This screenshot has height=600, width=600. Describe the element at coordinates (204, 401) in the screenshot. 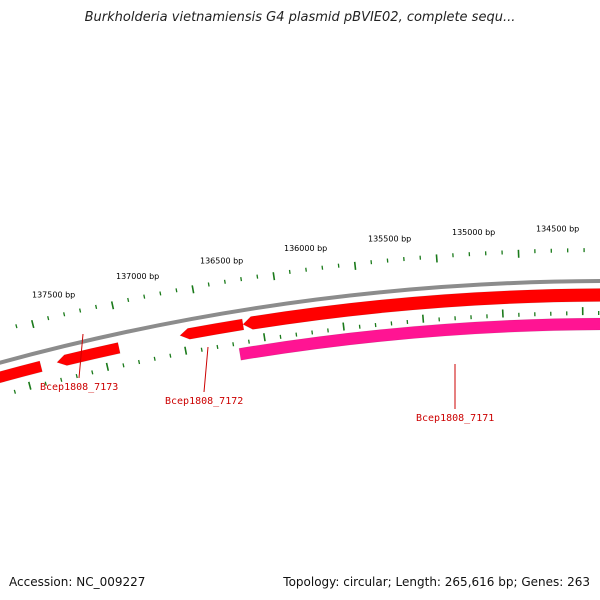

I see `gene-label-bcep1808-7172: Bcep1808_7172` at that location.